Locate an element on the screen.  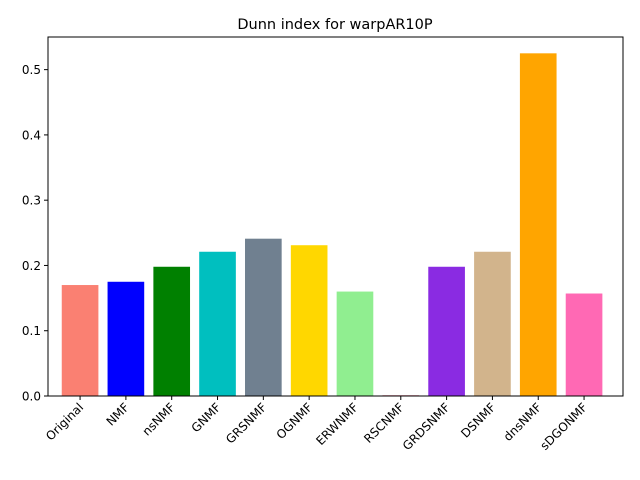
bar-dnsnmf is located at coordinates (538, 224).